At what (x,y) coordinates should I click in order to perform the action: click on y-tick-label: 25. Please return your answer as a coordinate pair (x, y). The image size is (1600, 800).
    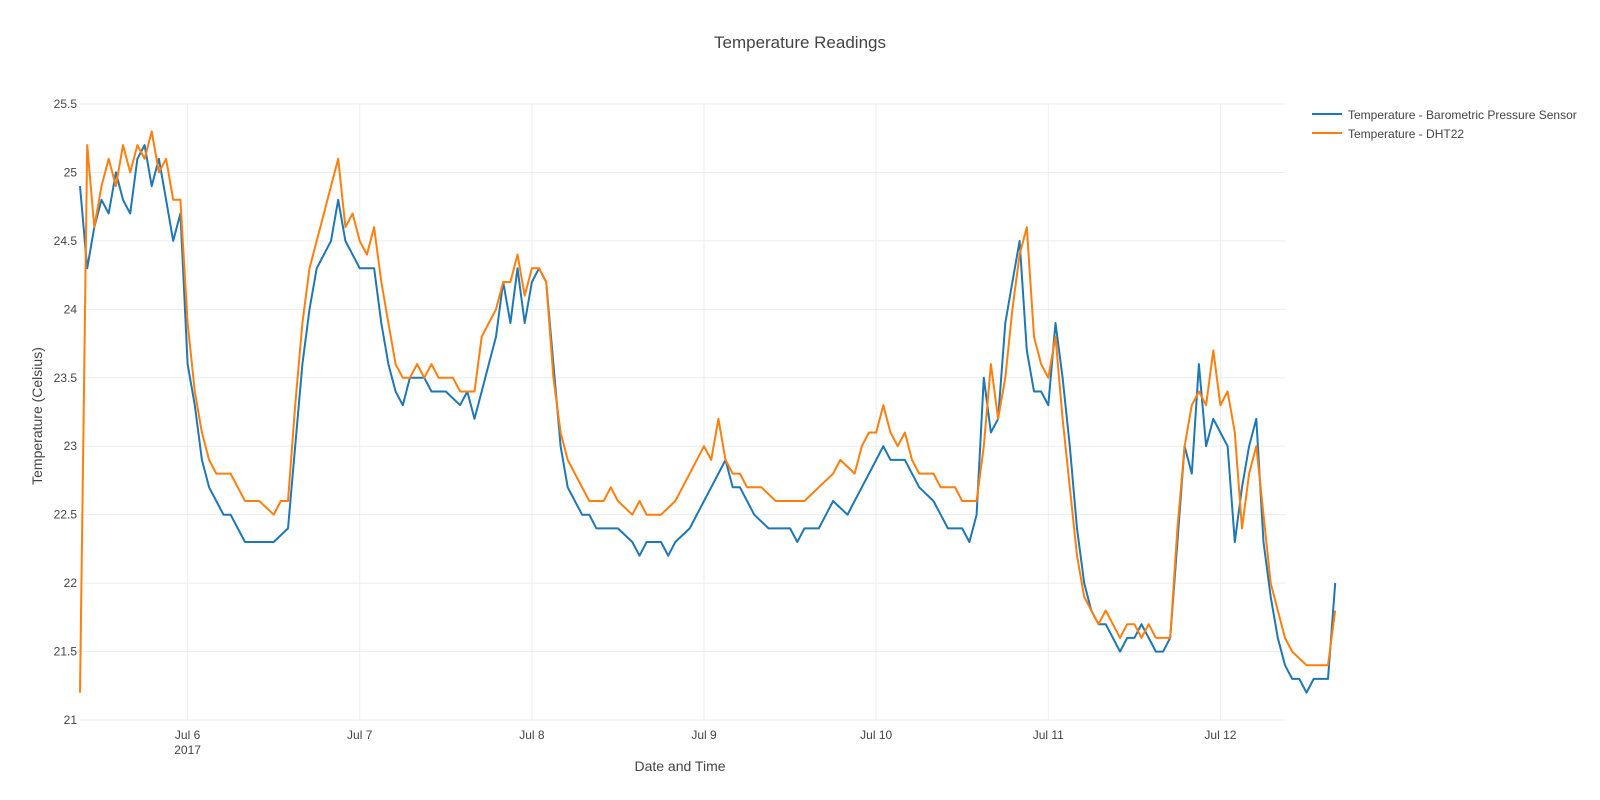
    Looking at the image, I should click on (71, 172).